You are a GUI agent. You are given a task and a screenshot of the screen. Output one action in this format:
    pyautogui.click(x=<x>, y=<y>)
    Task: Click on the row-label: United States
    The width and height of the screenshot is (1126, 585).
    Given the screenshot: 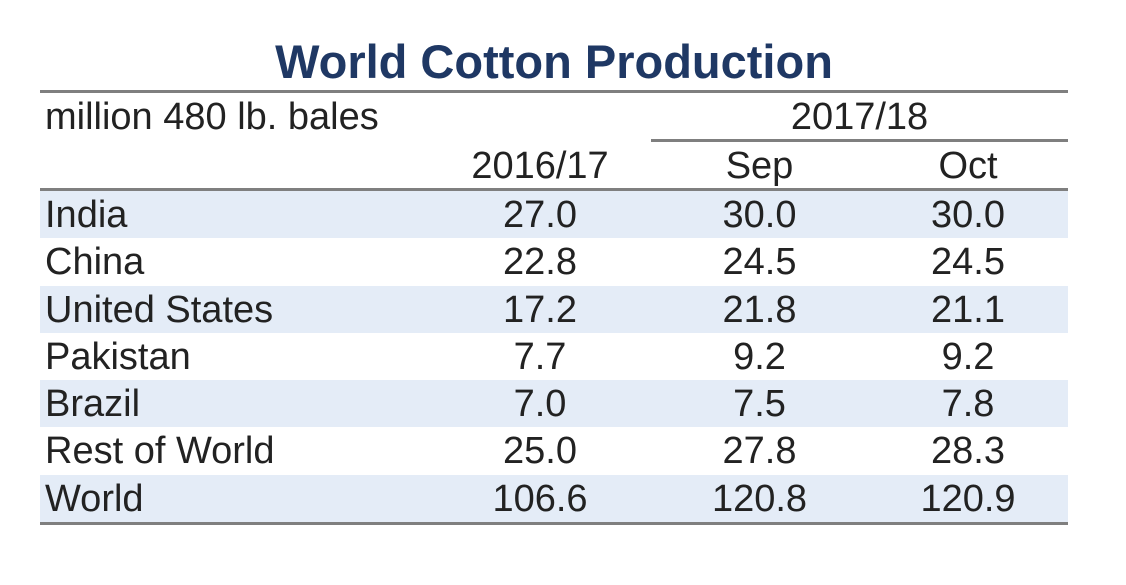 What is the action you would take?
    pyautogui.click(x=159, y=309)
    